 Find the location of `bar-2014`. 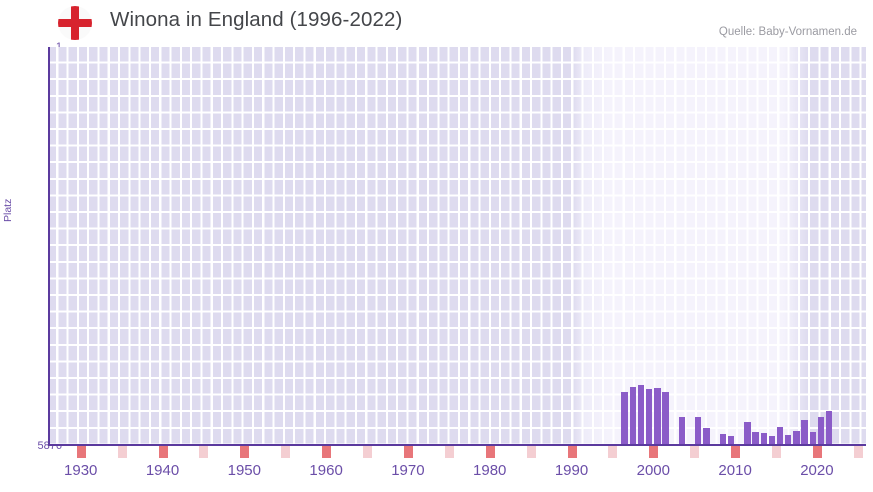

bar-2014 is located at coordinates (772, 440).